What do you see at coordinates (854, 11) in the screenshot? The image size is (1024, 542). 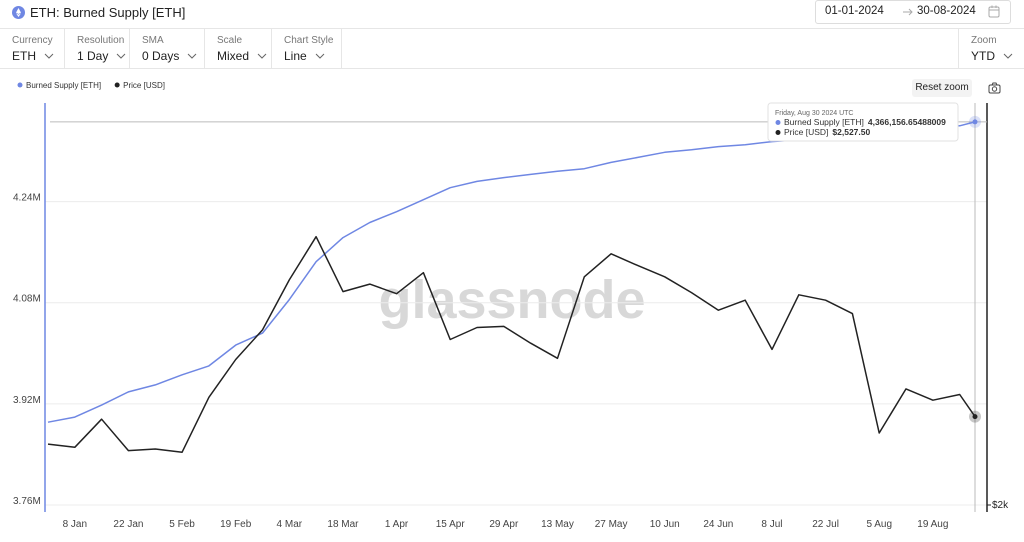 I see `date-from: 01-01-2024` at bounding box center [854, 11].